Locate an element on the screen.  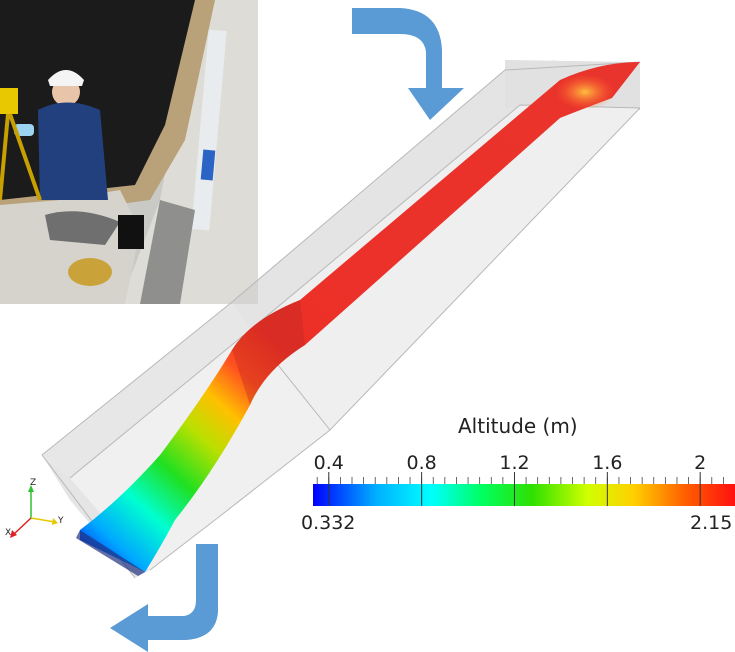
axis-y-label: Y is located at coordinates (61, 521).